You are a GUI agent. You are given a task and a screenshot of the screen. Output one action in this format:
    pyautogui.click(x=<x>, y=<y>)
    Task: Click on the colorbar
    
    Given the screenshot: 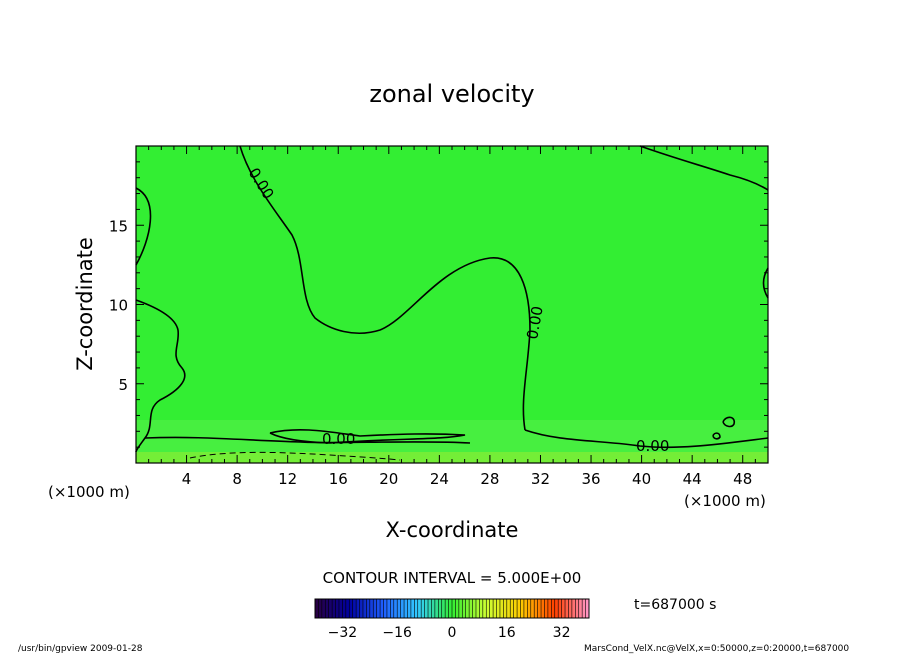 What is the action you would take?
    pyautogui.click(x=452, y=608)
    